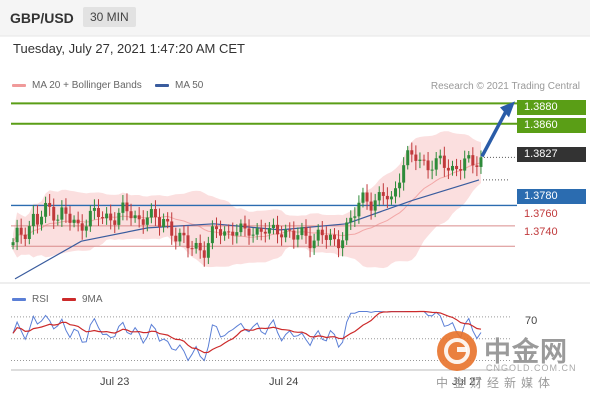  What do you see at coordinates (109, 17) in the screenshot?
I see `timeframe-badge: 30 MIN` at bounding box center [109, 17].